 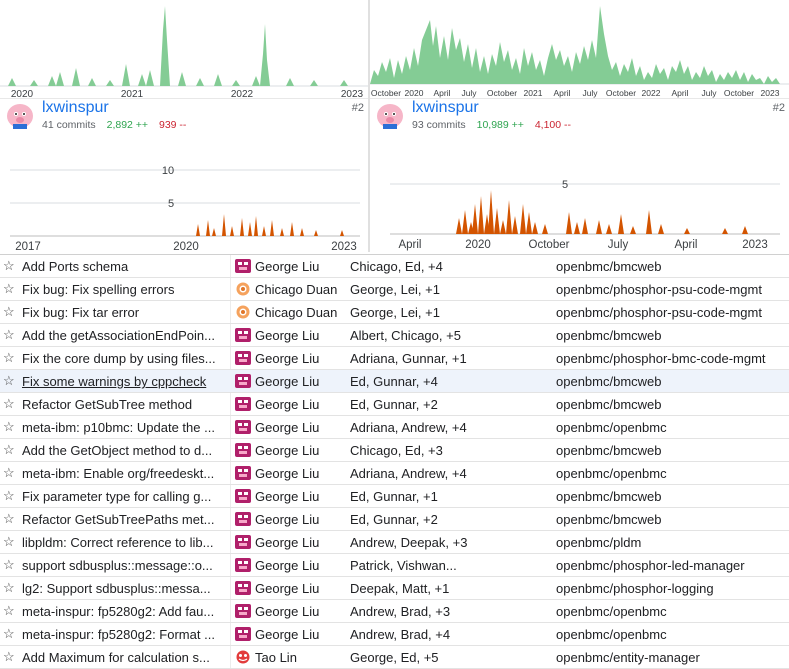 What do you see at coordinates (107, 404) in the screenshot?
I see `commit-subject: Refactor GetSubTree method` at bounding box center [107, 404].